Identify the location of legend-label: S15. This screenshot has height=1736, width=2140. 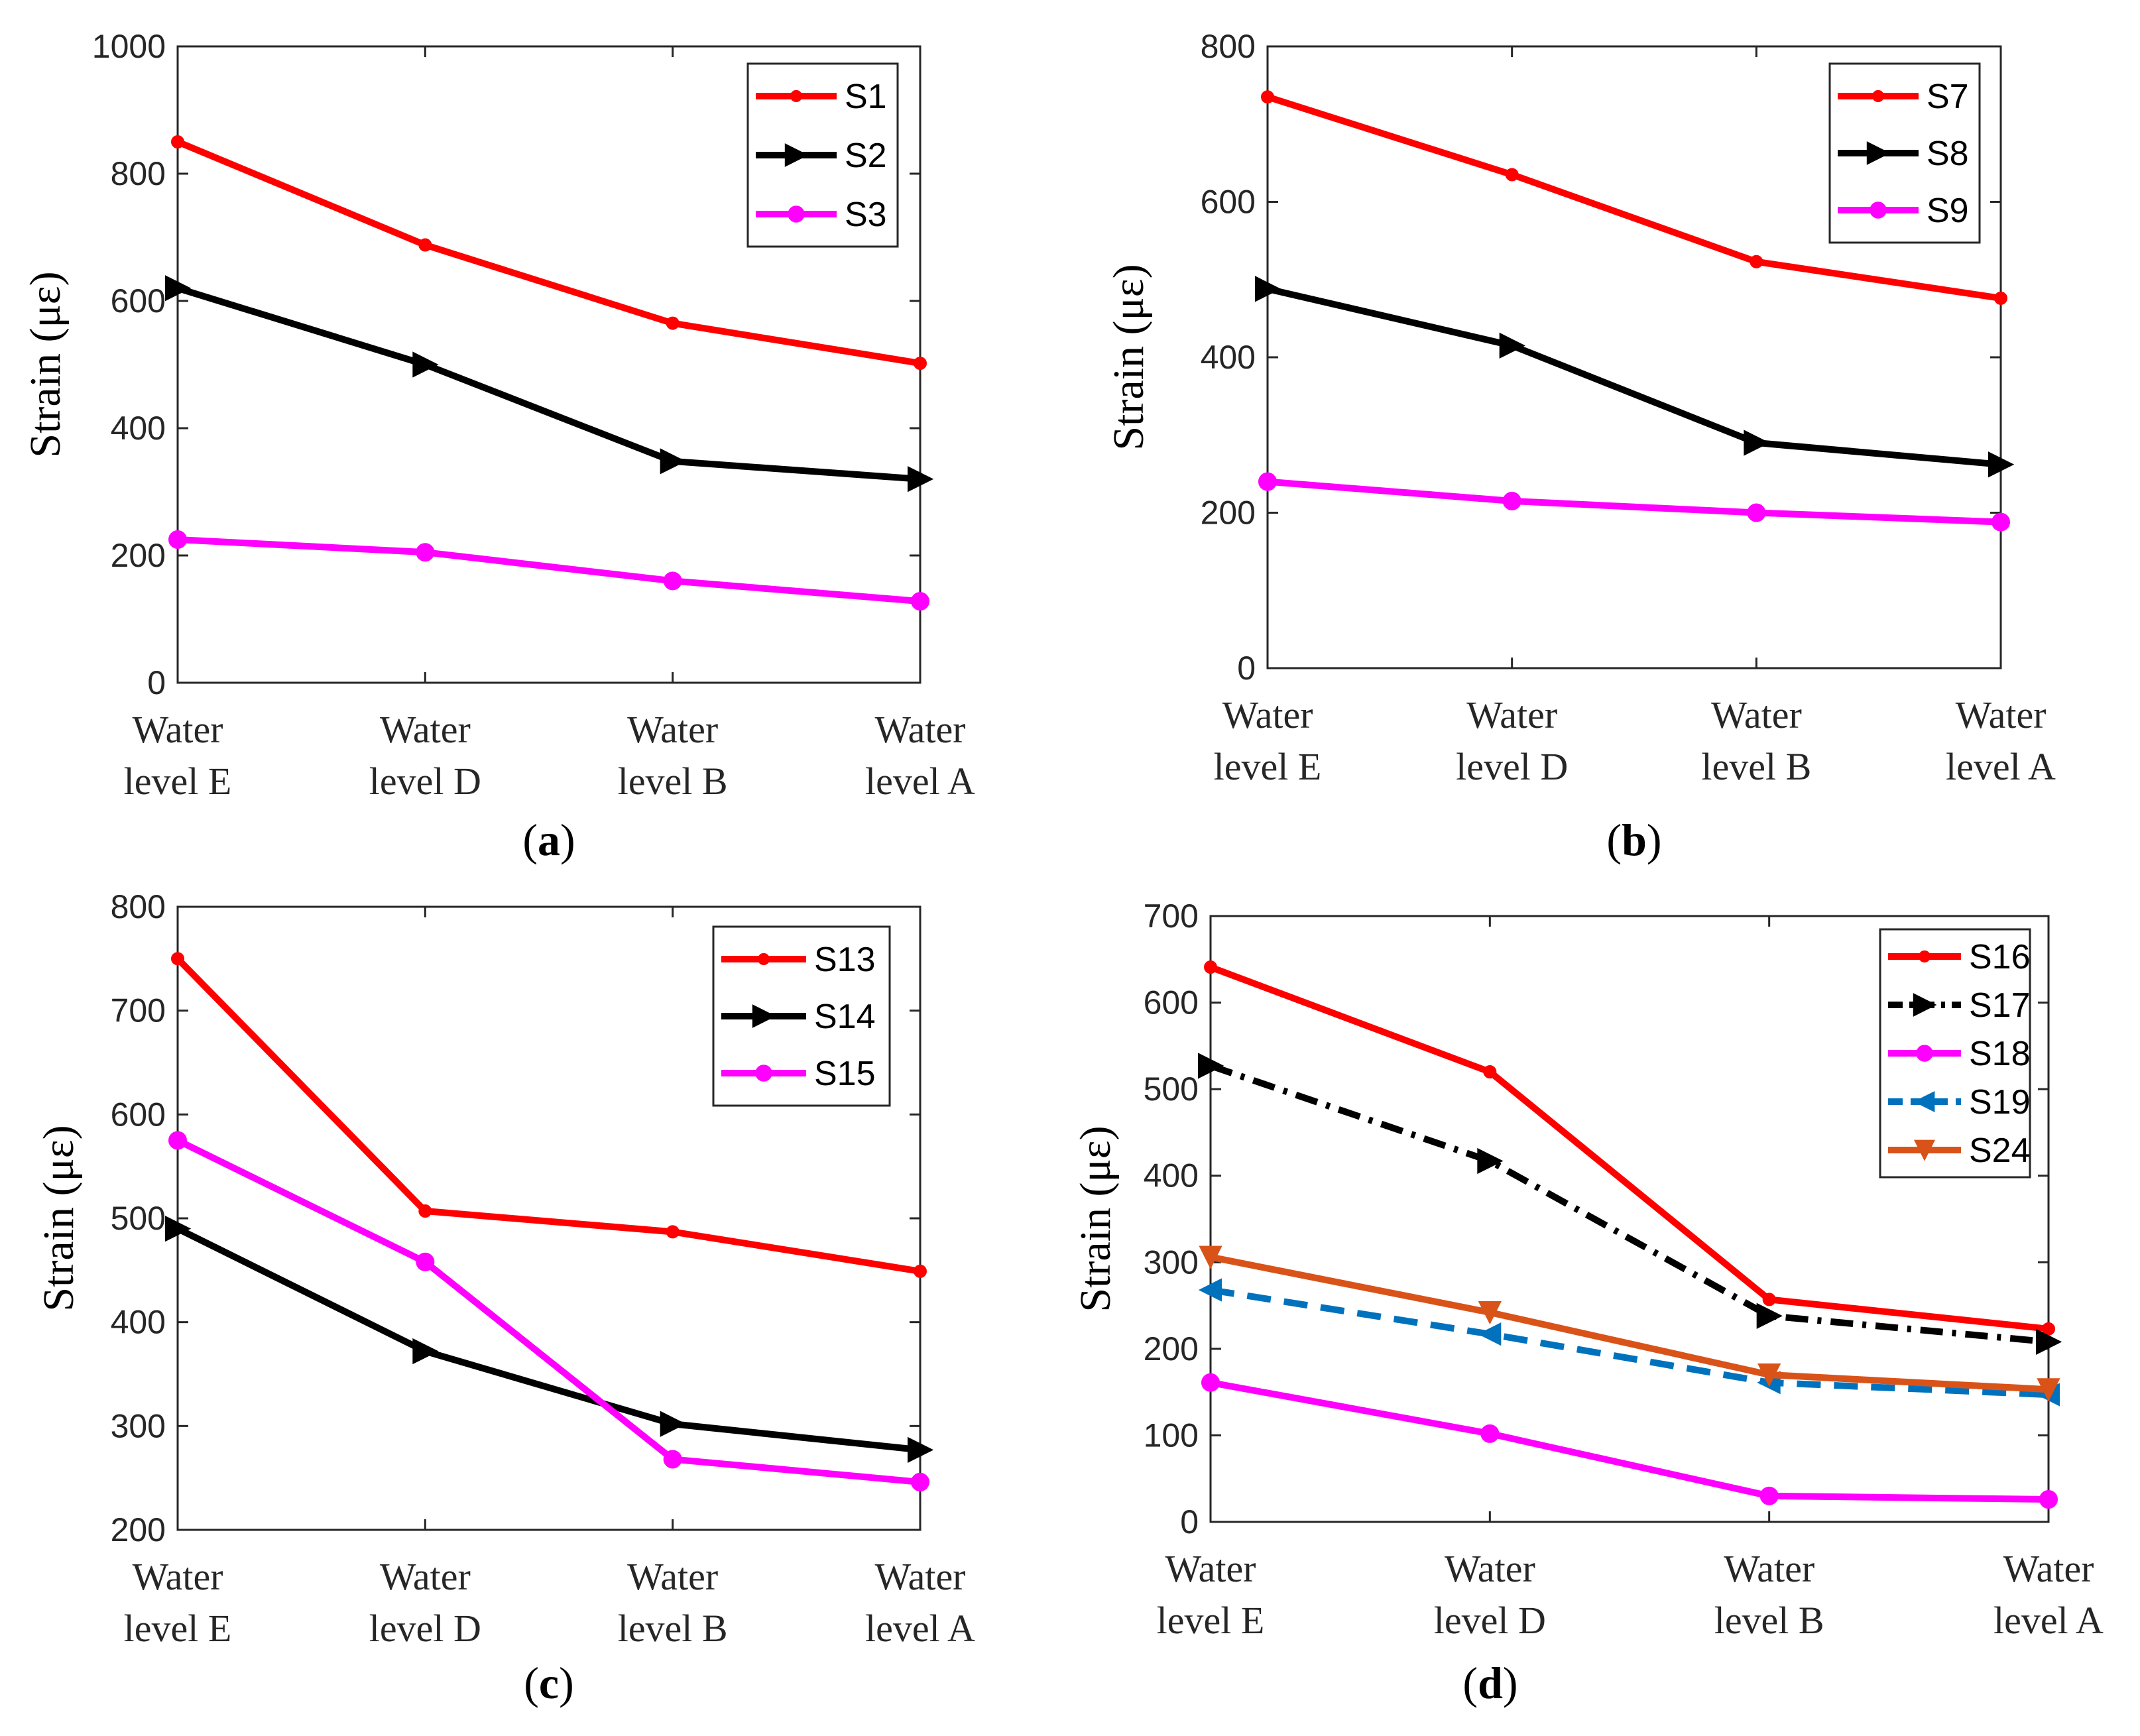
(845, 1074).